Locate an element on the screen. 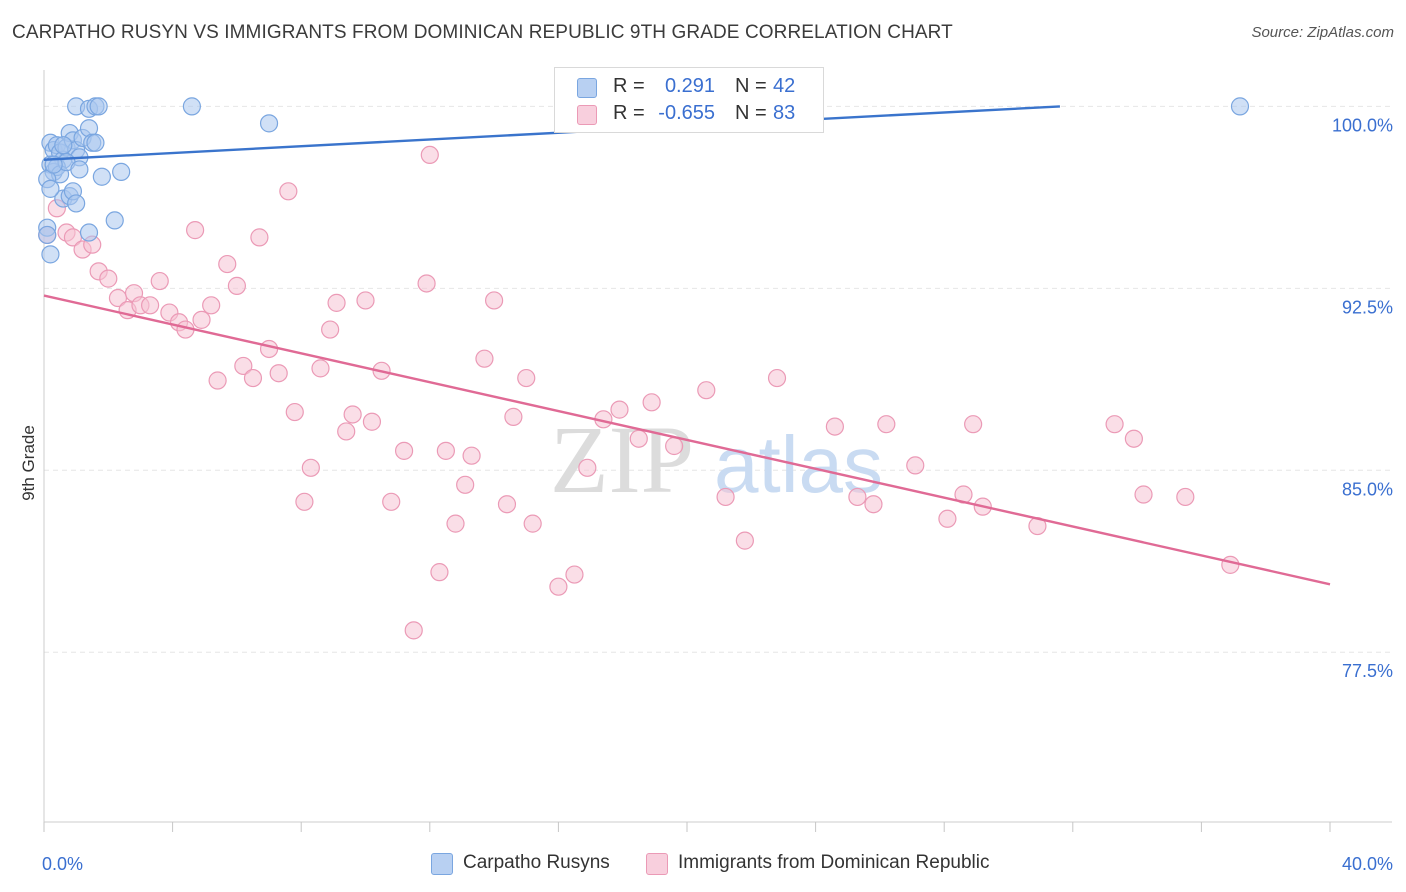 The image size is (1406, 892). source-note: Source: ZipAtlas.com is located at coordinates (1322, 32).